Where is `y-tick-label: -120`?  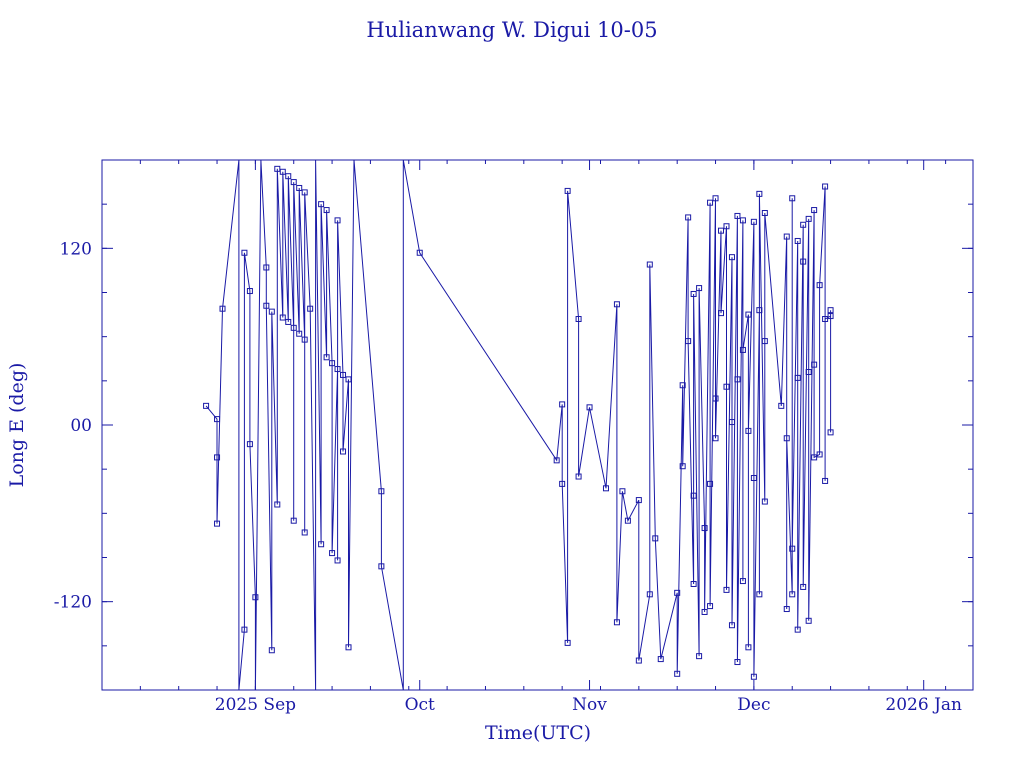 y-tick-label: -120 is located at coordinates (73, 603).